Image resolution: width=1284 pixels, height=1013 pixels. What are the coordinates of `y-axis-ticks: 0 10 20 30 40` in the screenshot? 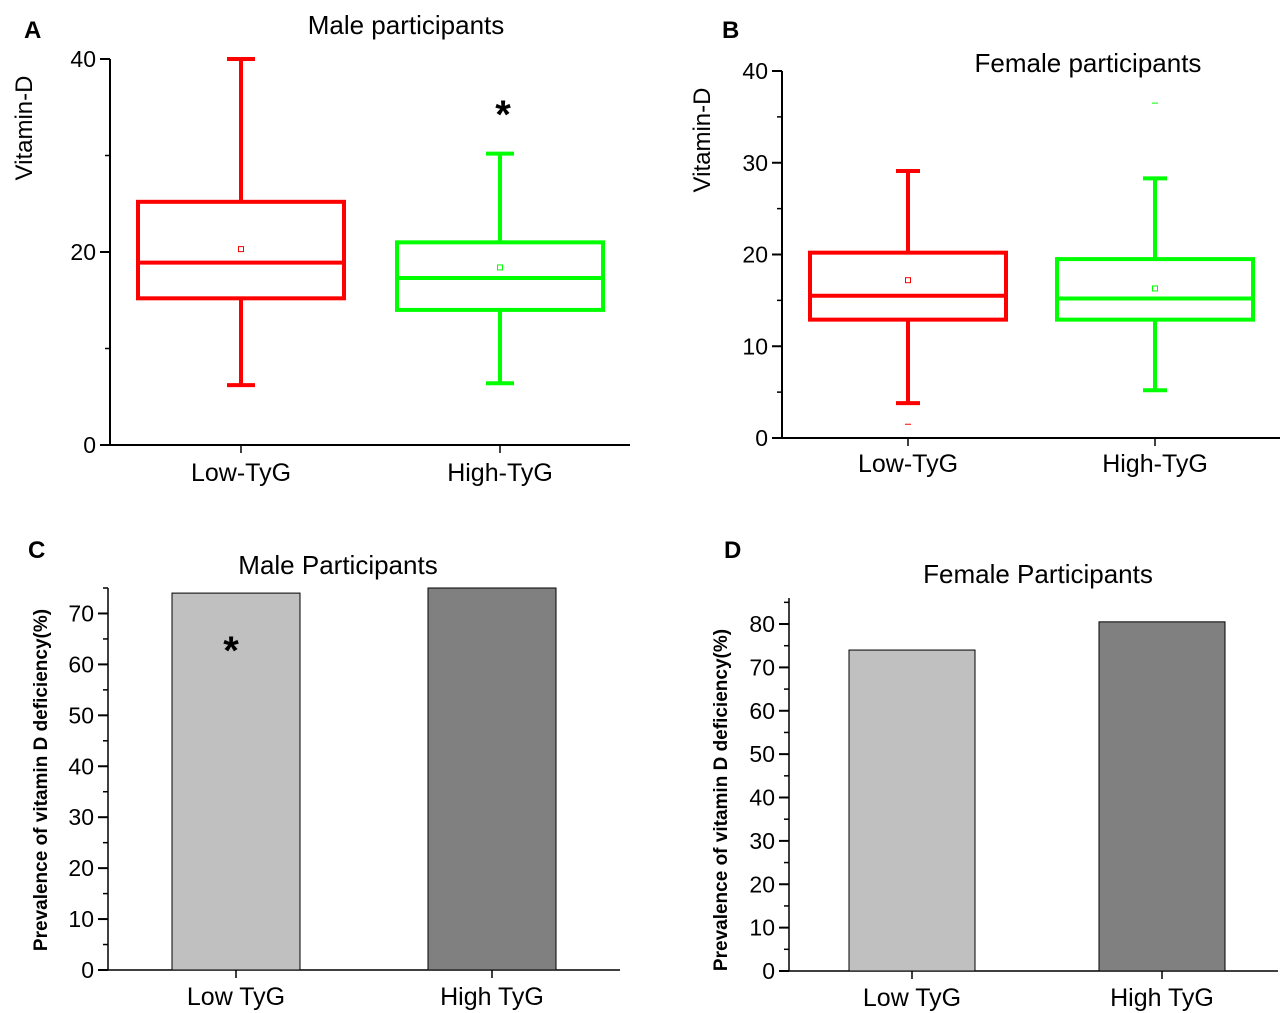 It's located at (949, 254).